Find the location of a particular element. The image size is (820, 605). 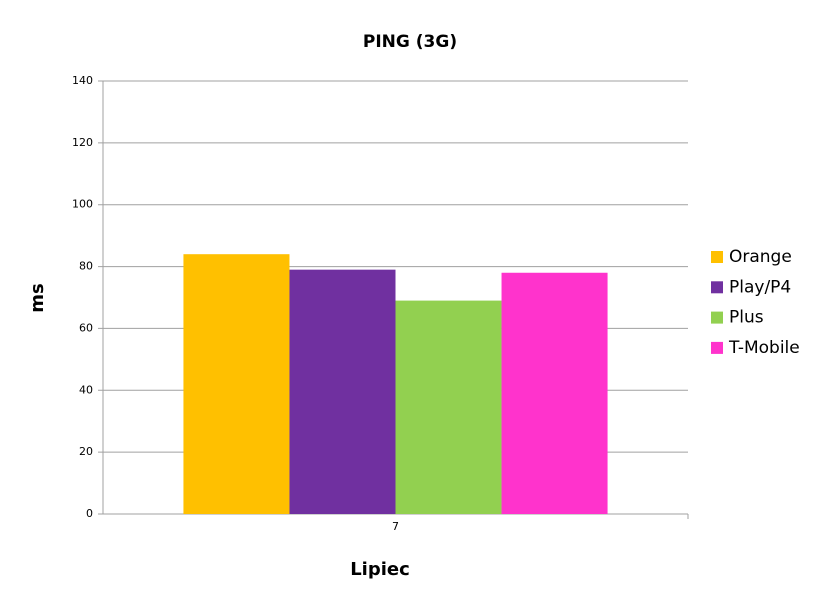

y-tick-label: 120 is located at coordinates (82, 142).